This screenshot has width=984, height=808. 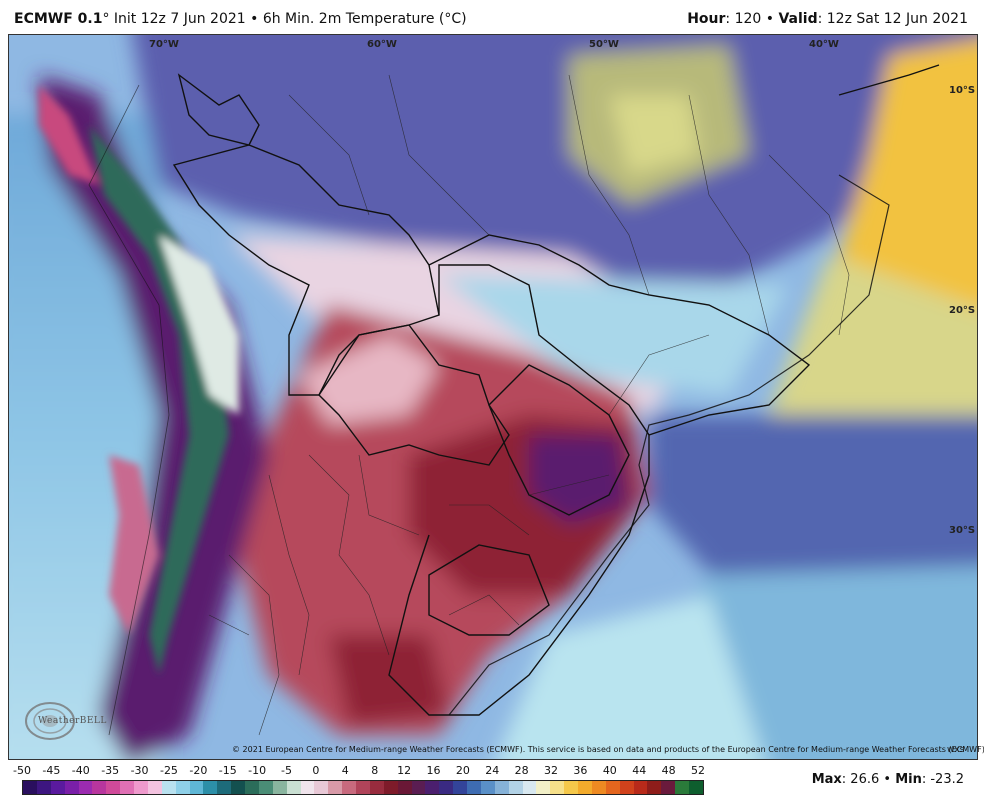 What do you see at coordinates (826, 779) in the screenshot?
I see `max-label: Max` at bounding box center [826, 779].